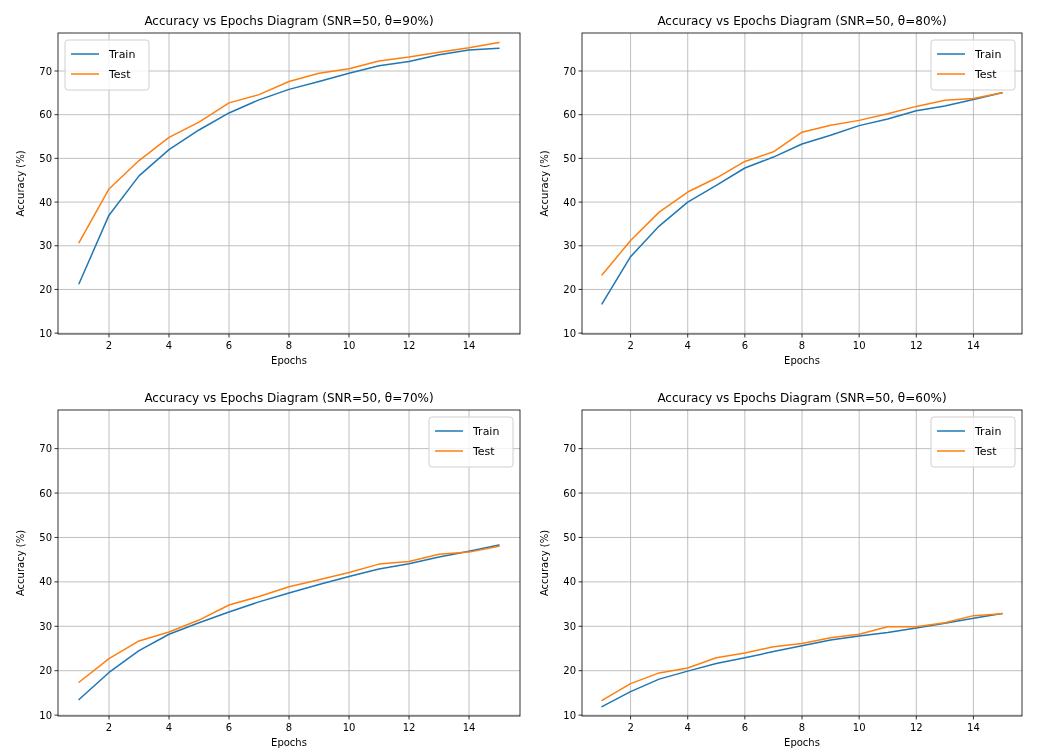 The width and height of the screenshot is (1038, 754). What do you see at coordinates (289, 398) in the screenshot?
I see `chart-title: Accuracy vs Epochs Diagram (SNR=50, θ=70%)` at bounding box center [289, 398].